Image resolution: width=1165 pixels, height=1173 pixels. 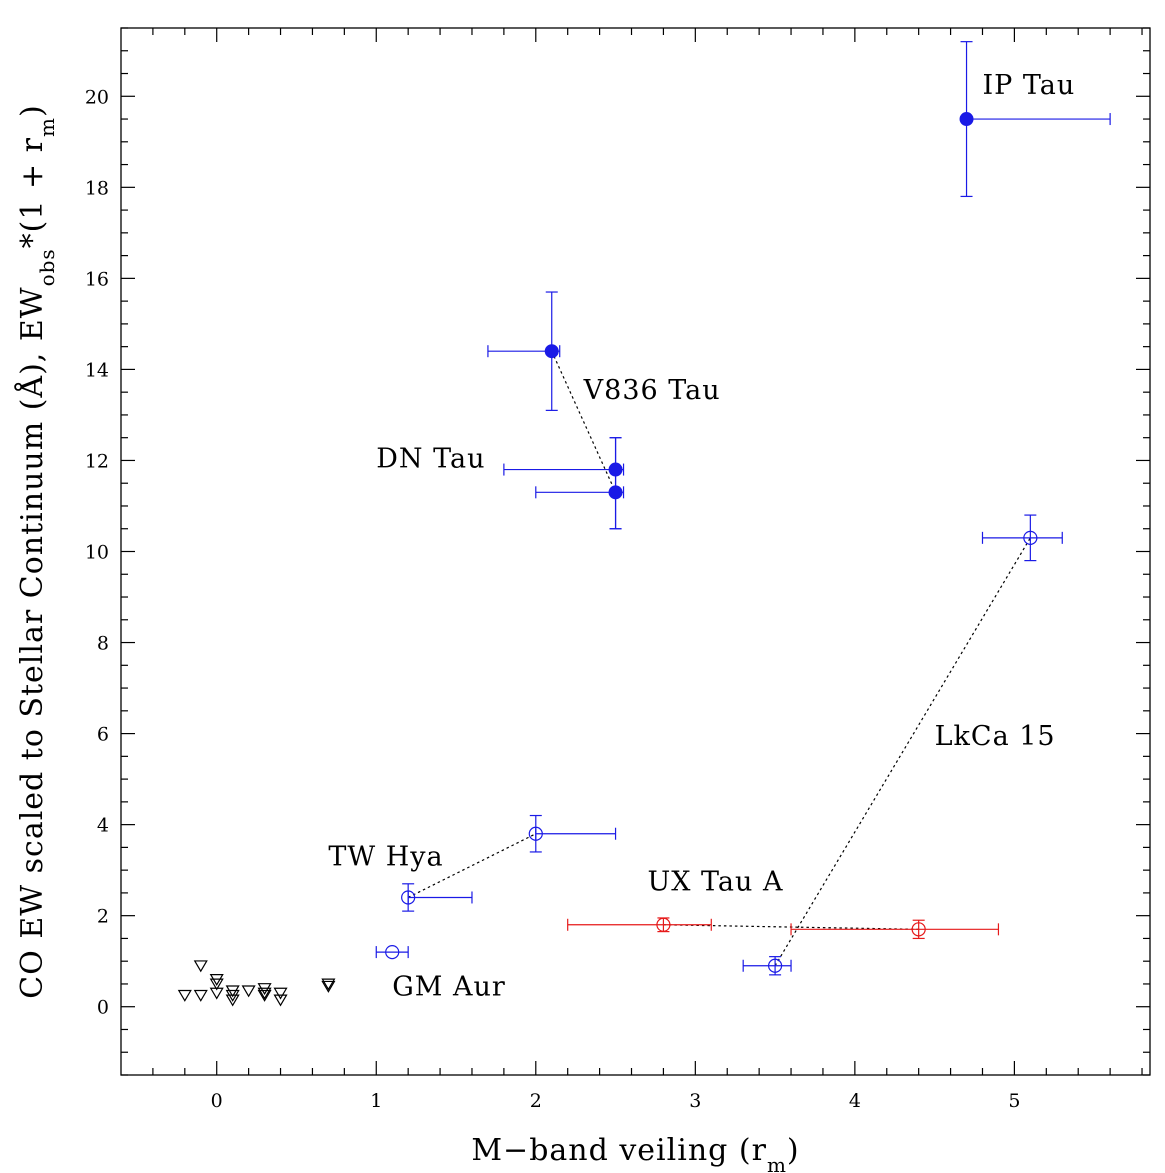 I want to click on x-tick-label: 5, so click(x=1014, y=1101).